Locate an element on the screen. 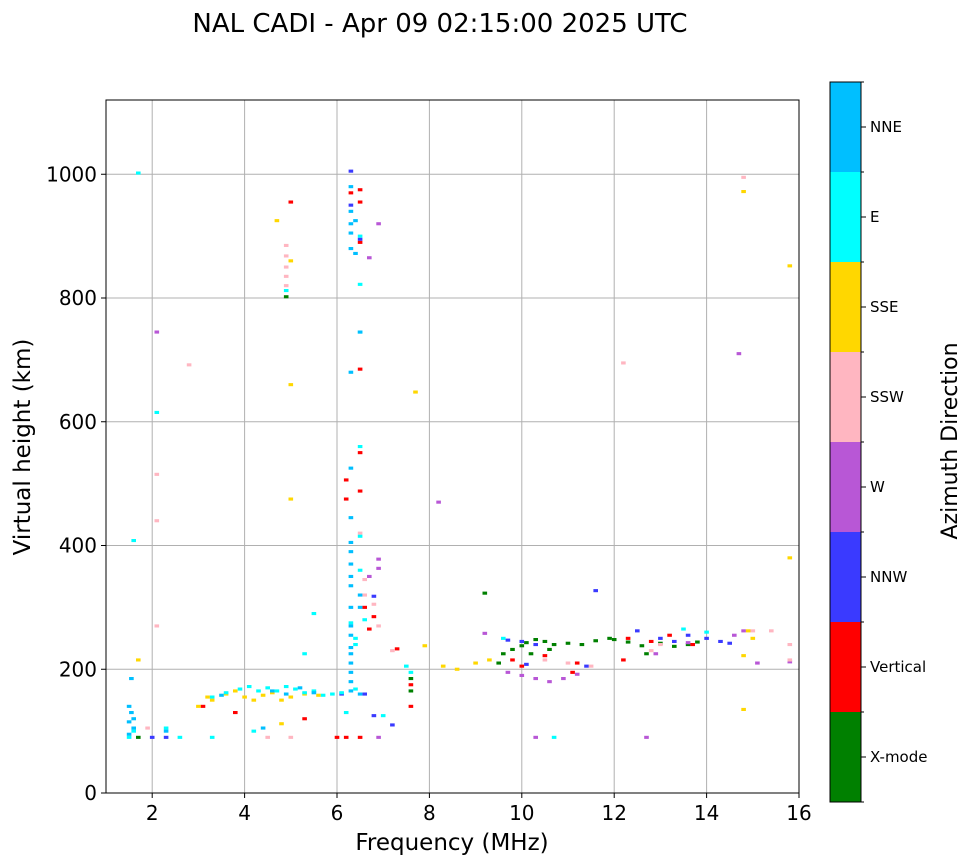 Image resolution: width=972 pixels, height=865 pixels. x-tick-label: 12 is located at coordinates (613, 813).